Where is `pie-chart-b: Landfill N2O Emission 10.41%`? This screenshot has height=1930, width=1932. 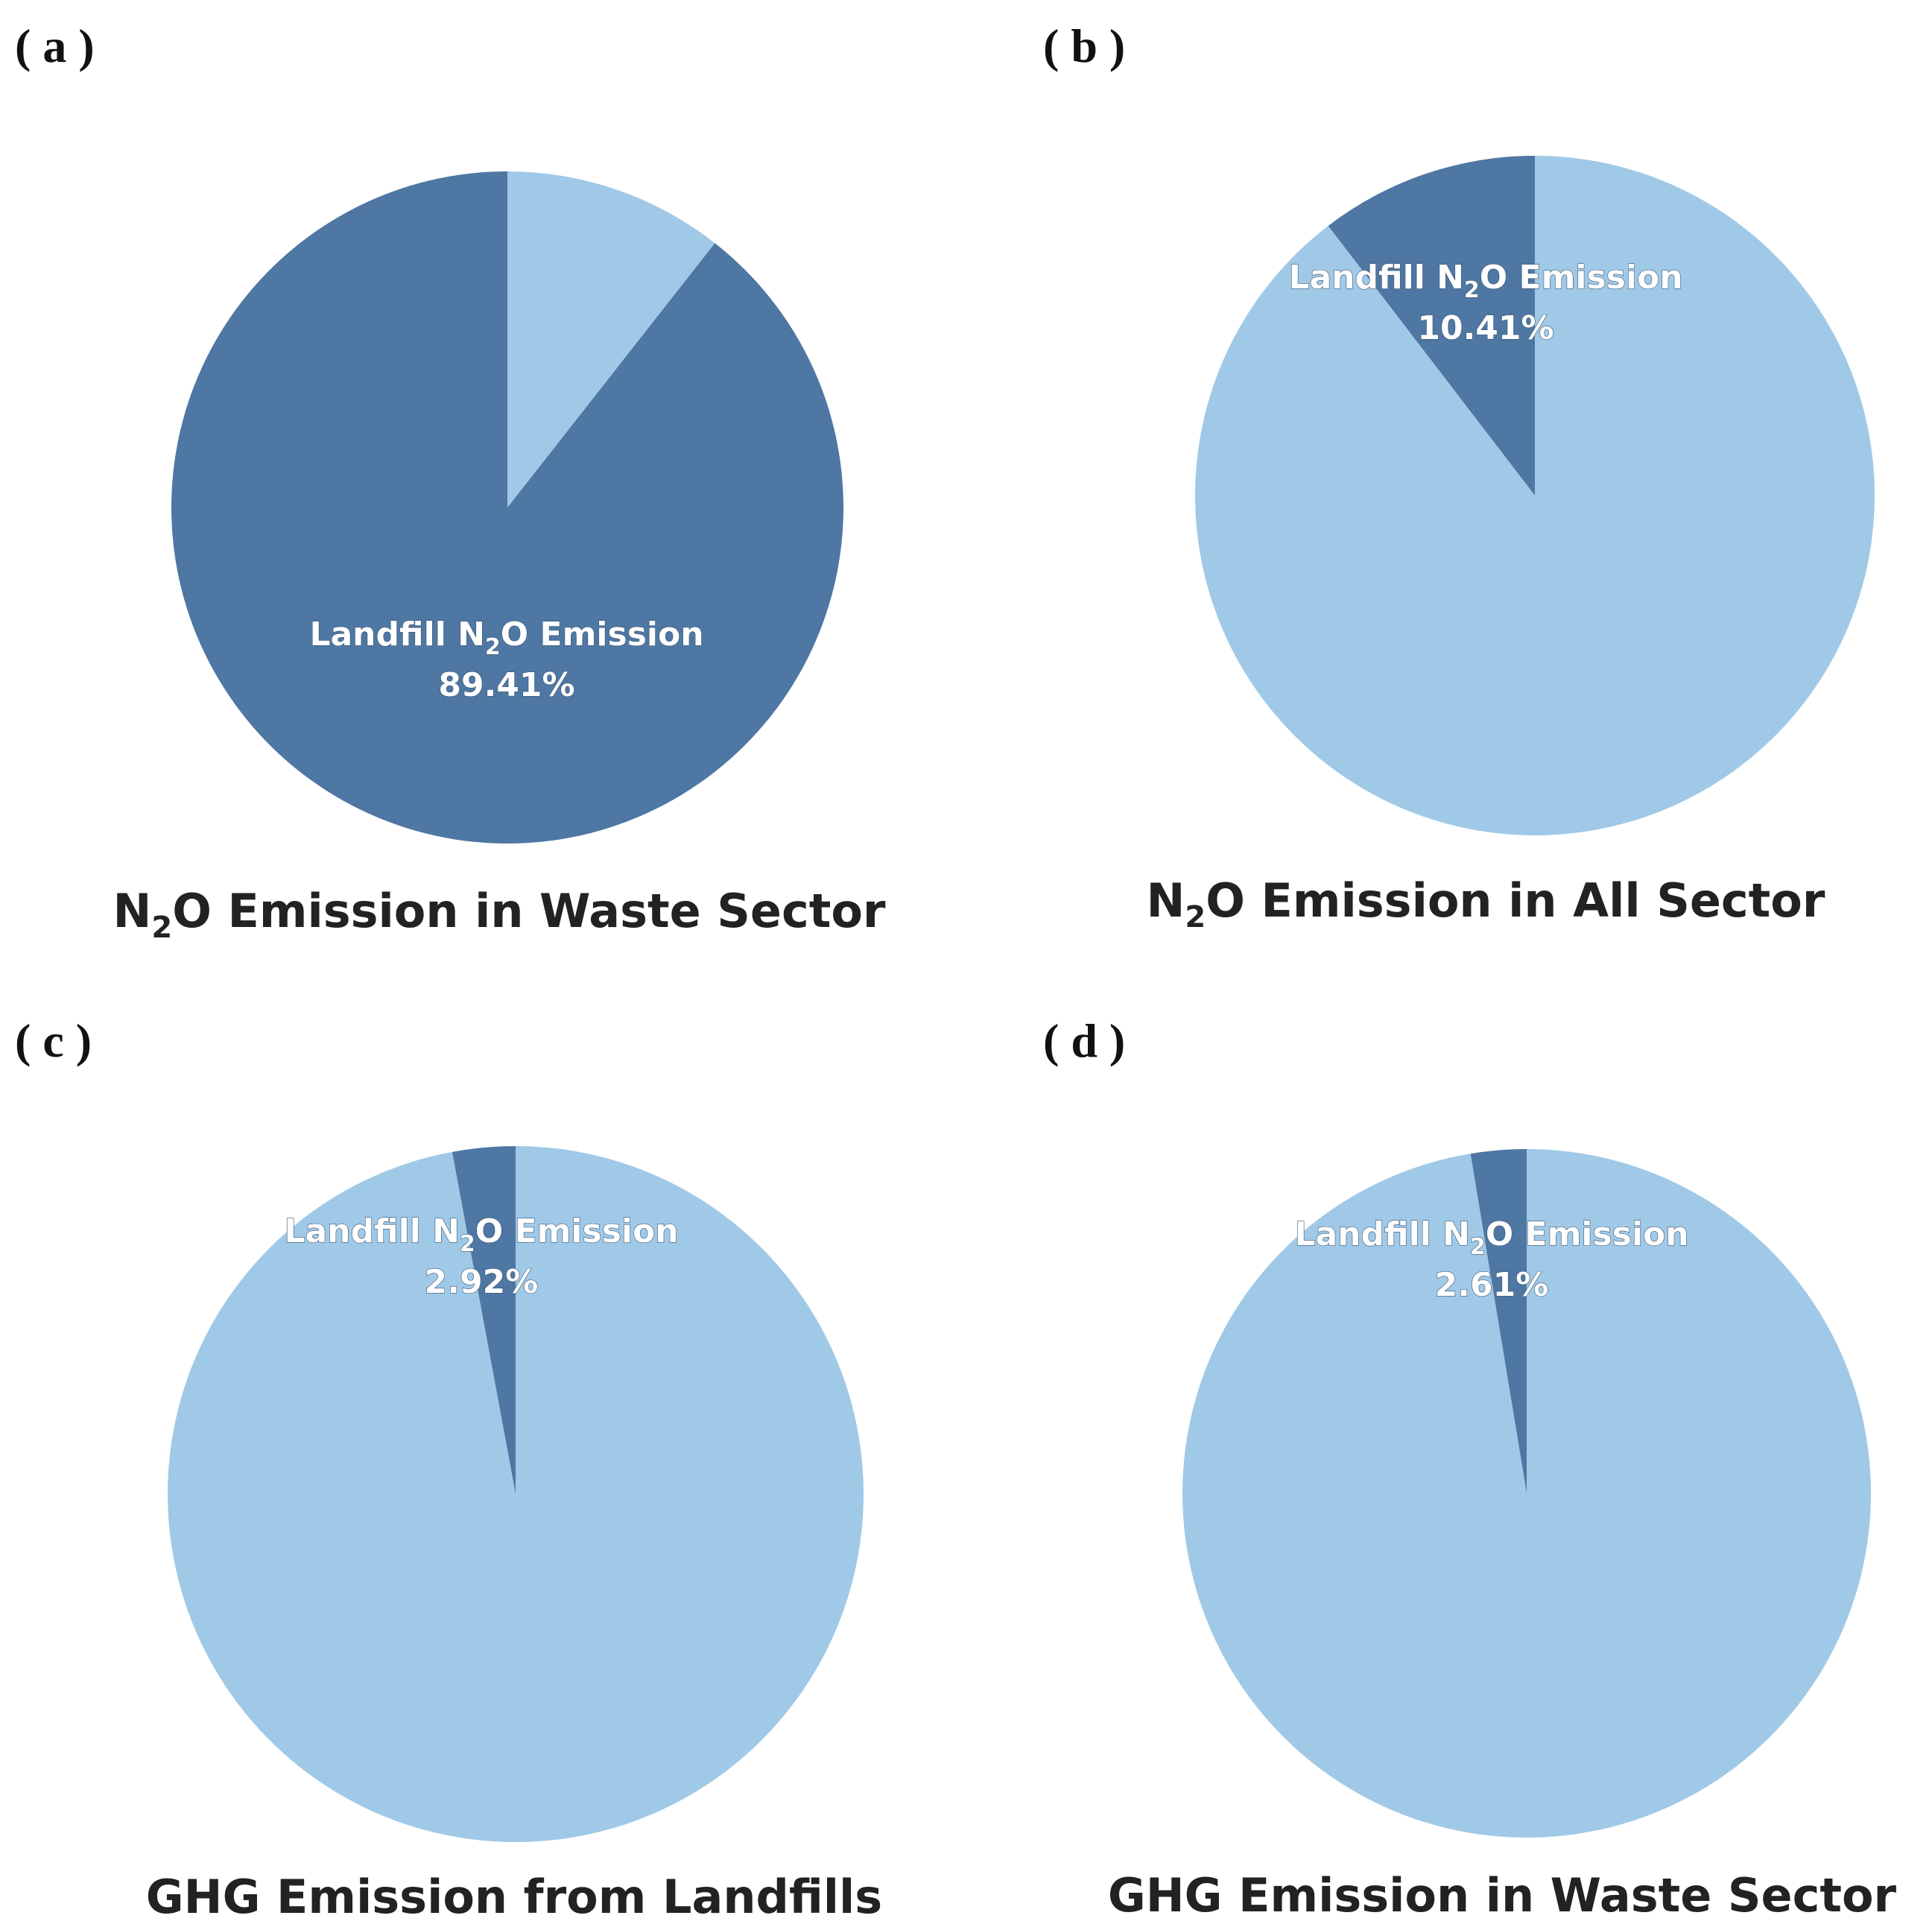 pie-chart-b: Landfill N2O Emission 10.41% is located at coordinates (1534, 495).